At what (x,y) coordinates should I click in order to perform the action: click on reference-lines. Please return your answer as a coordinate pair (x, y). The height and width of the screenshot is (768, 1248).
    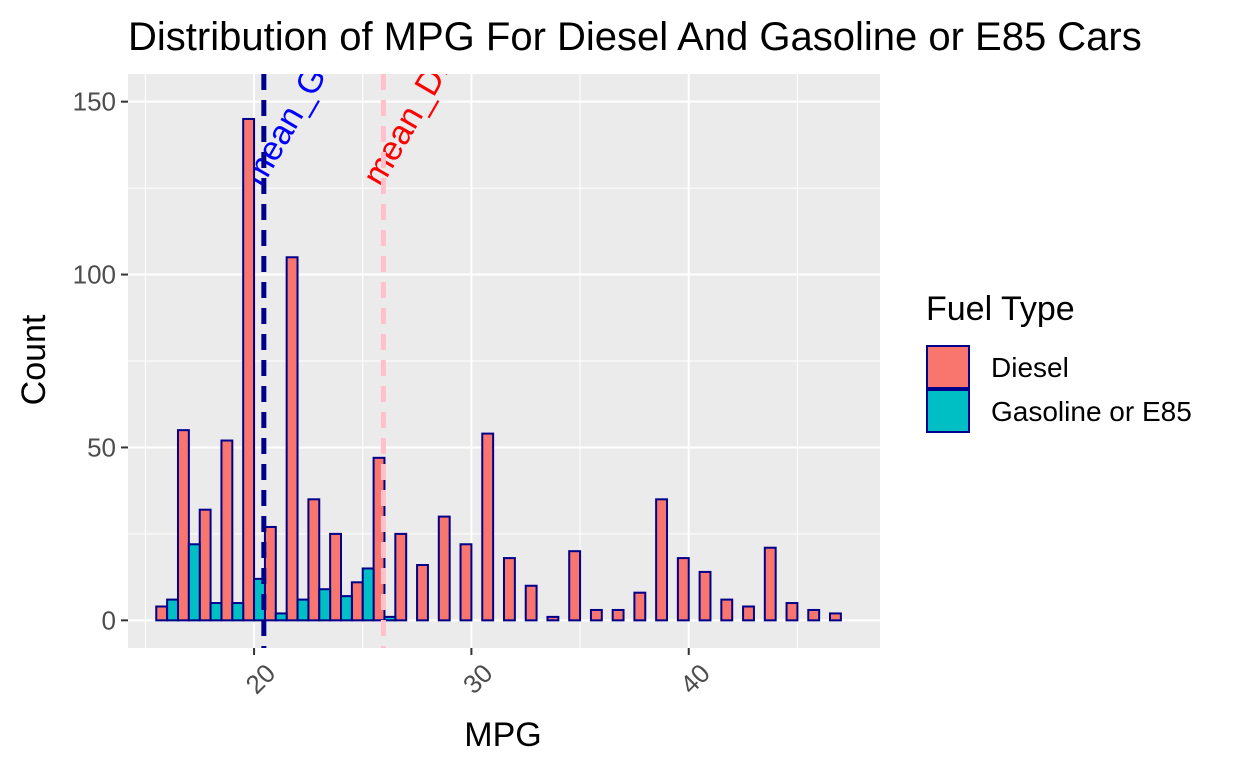
    Looking at the image, I should click on (323, 361).